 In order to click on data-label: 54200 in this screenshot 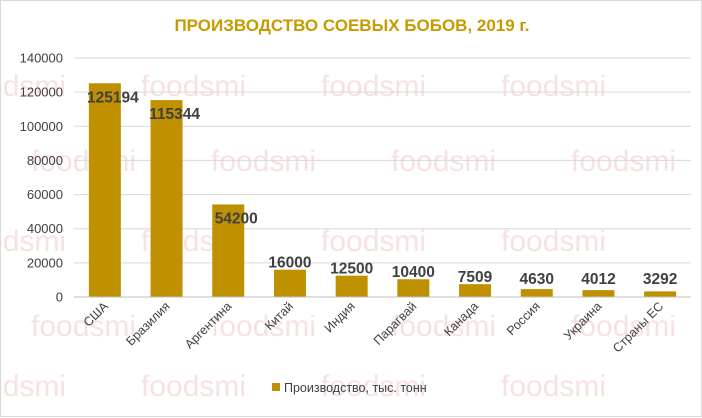, I will do `click(236, 218)`.